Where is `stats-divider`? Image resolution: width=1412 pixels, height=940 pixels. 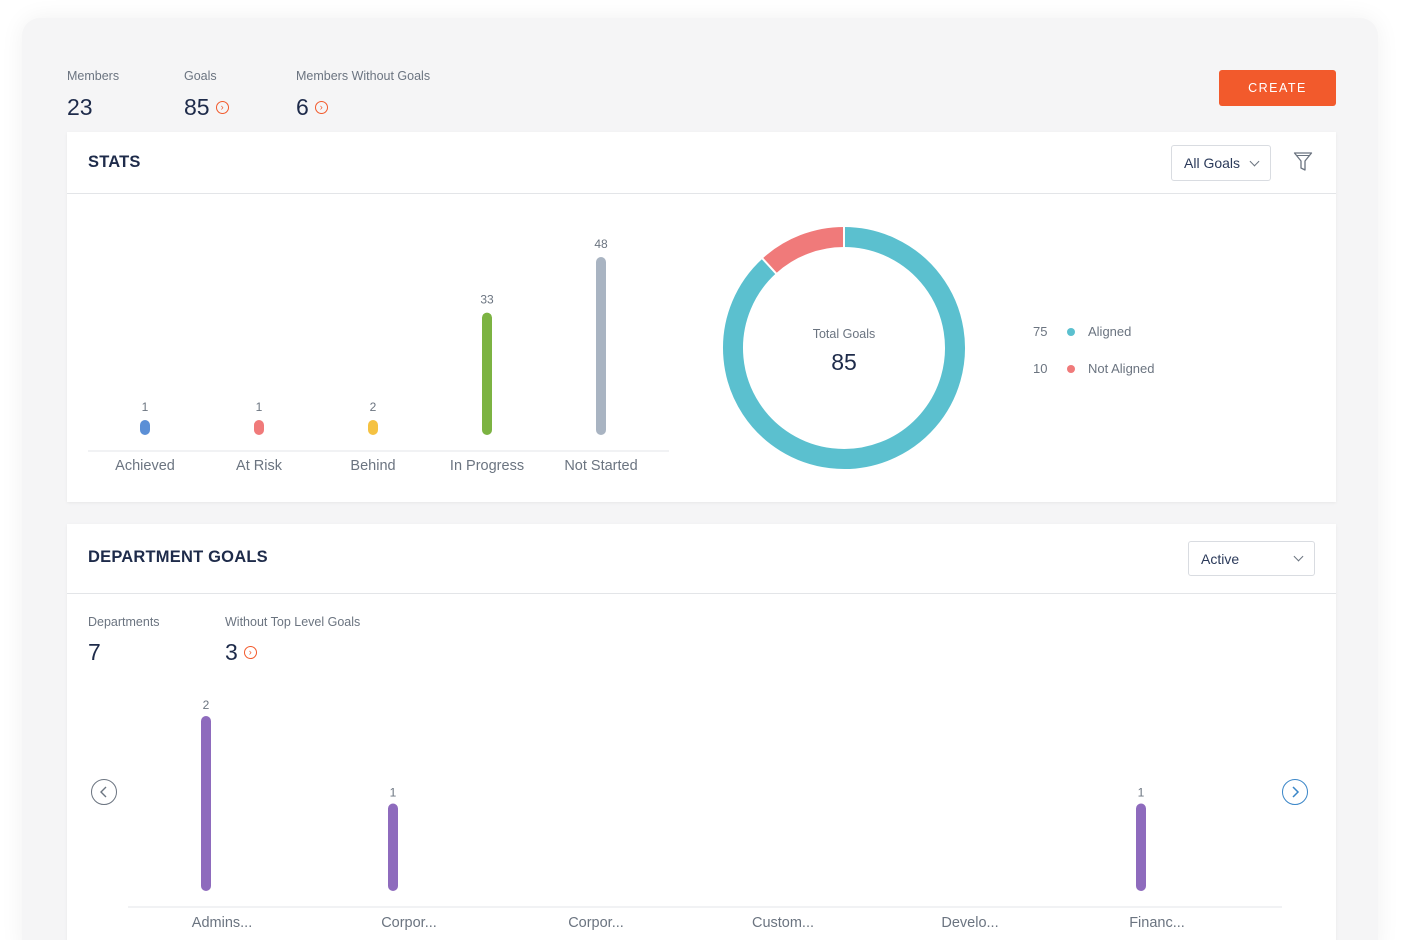 stats-divider is located at coordinates (701, 193).